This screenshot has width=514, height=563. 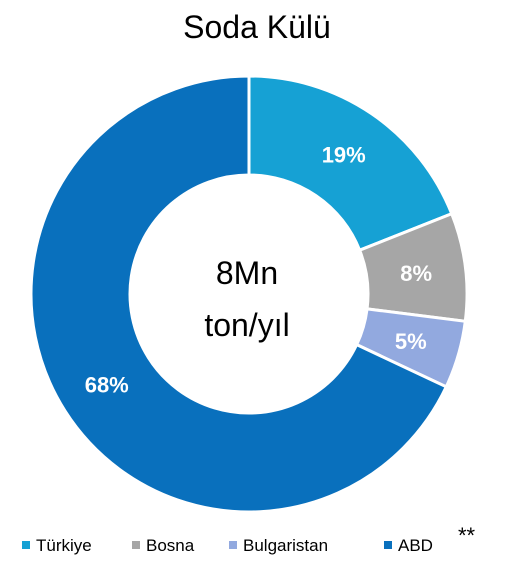 What do you see at coordinates (246, 325) in the screenshot?
I see `center-label-unit: ton/yıl` at bounding box center [246, 325].